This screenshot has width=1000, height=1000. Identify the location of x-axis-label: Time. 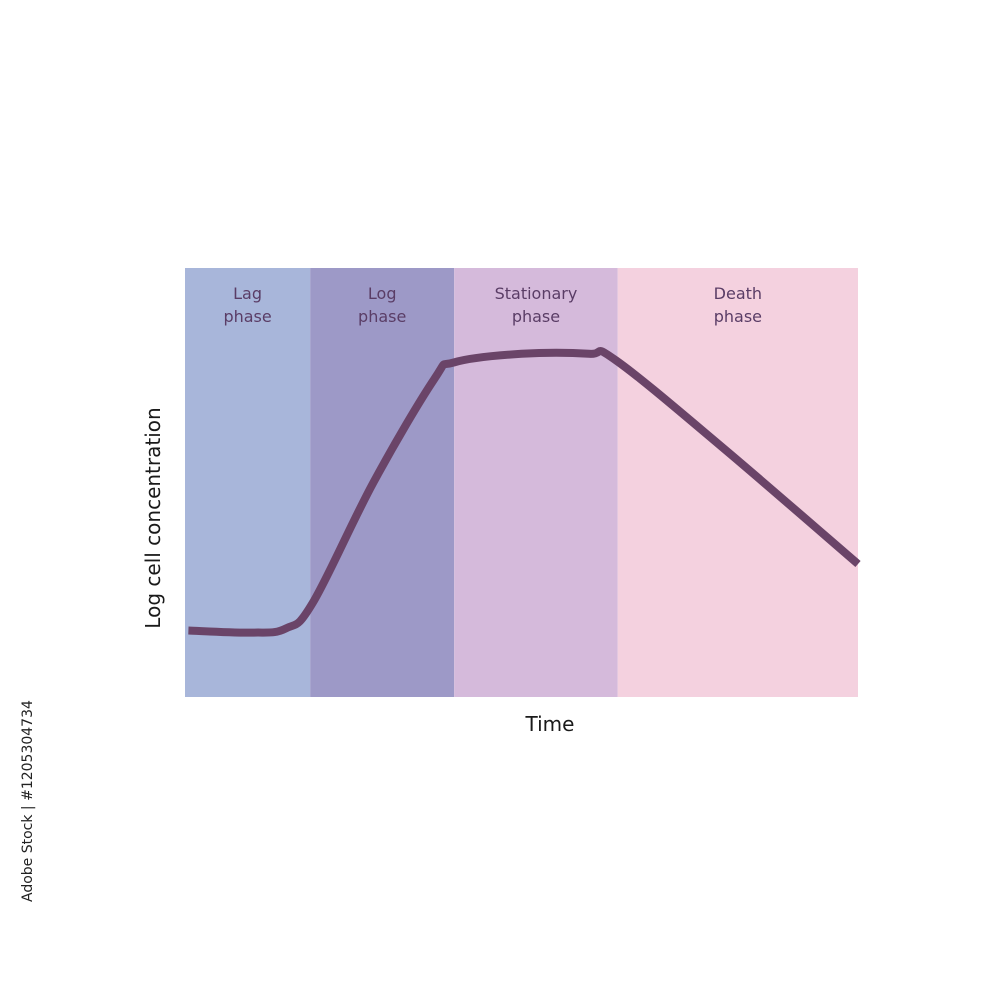
(550, 724).